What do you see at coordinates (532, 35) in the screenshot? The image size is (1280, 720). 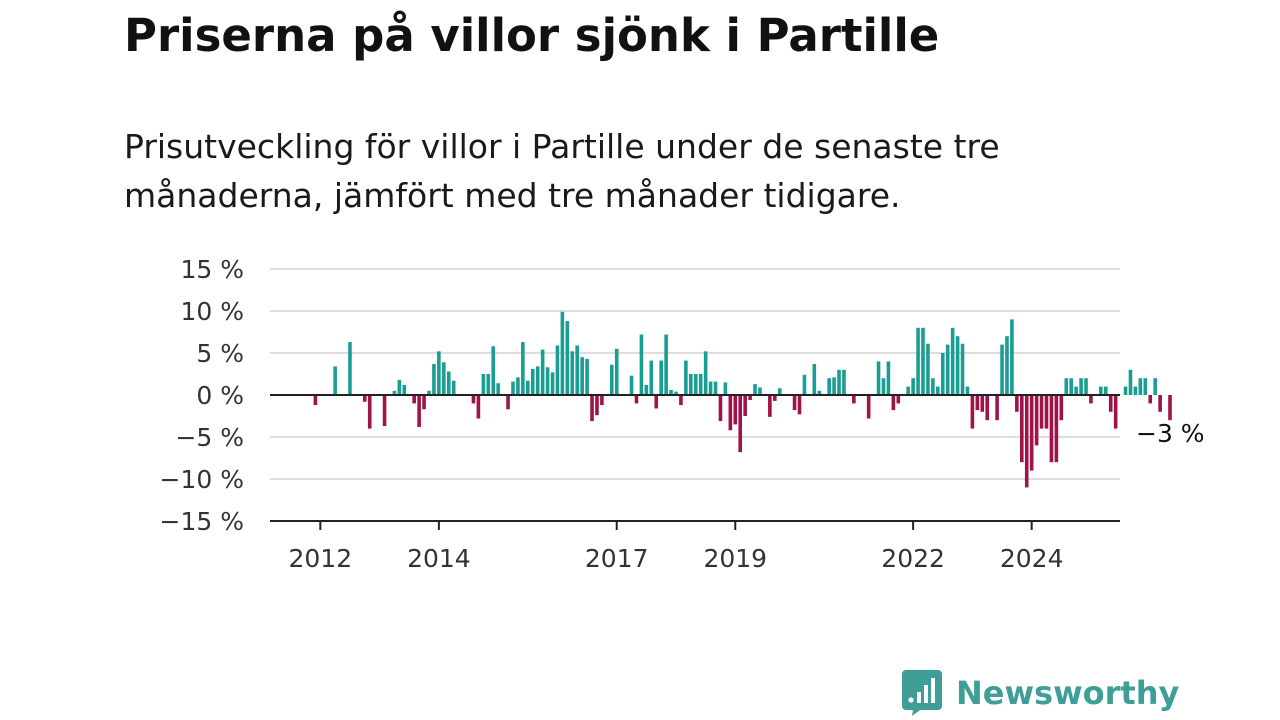 I see `page-title: Priserna på villor sjönk i Partille` at bounding box center [532, 35].